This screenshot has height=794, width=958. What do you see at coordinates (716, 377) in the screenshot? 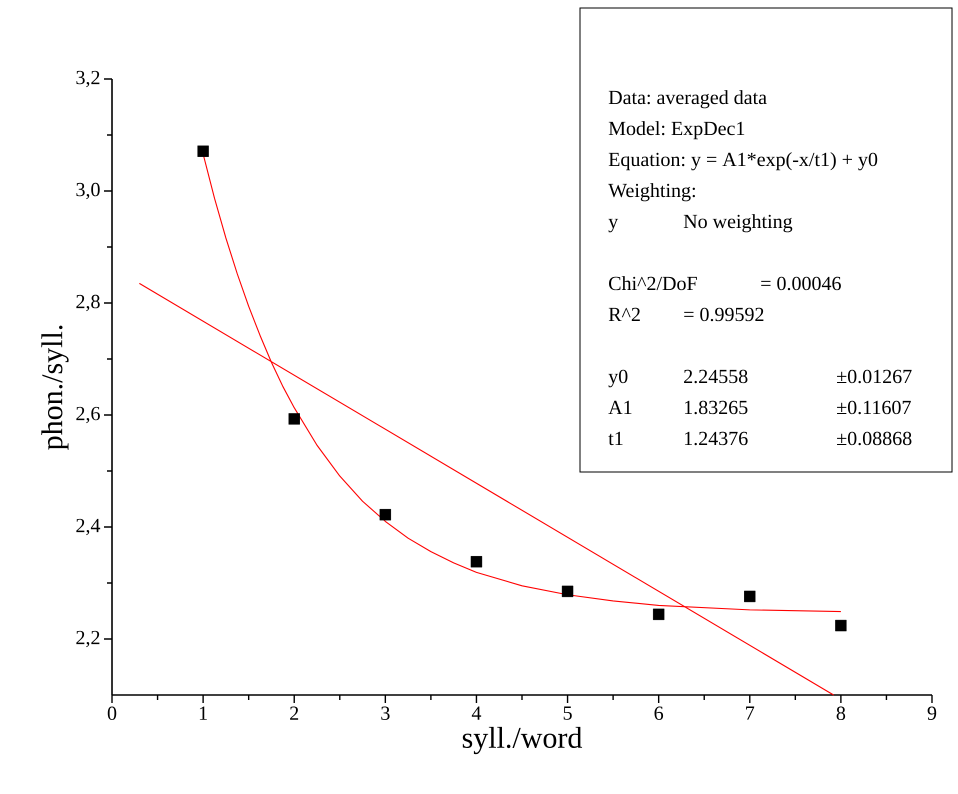
I see `annotation: 2.24558` at bounding box center [716, 377].